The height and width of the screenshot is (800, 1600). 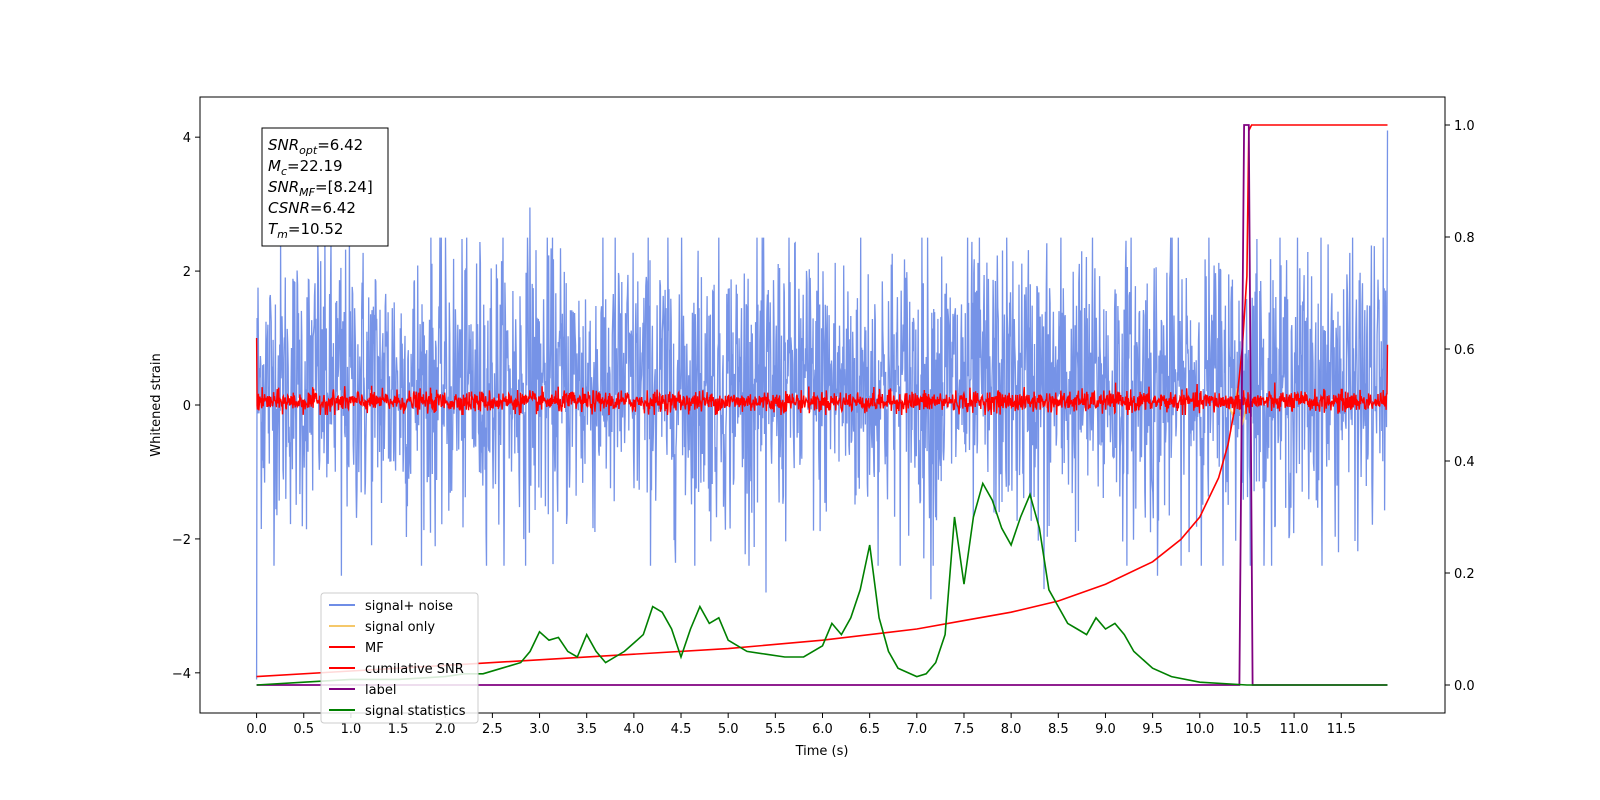 What do you see at coordinates (822, 751) in the screenshot?
I see `x-axis-label: Time (s)` at bounding box center [822, 751].